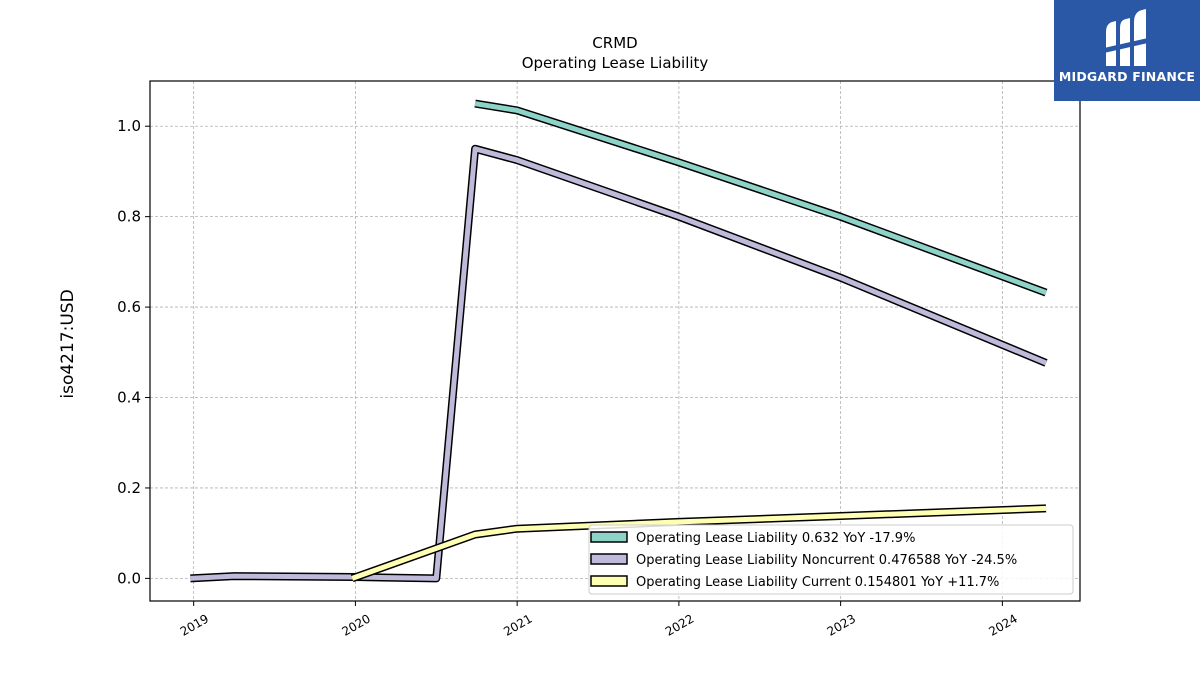  What do you see at coordinates (355, 624) in the screenshot?
I see `x-tick-label: 2020` at bounding box center [355, 624].